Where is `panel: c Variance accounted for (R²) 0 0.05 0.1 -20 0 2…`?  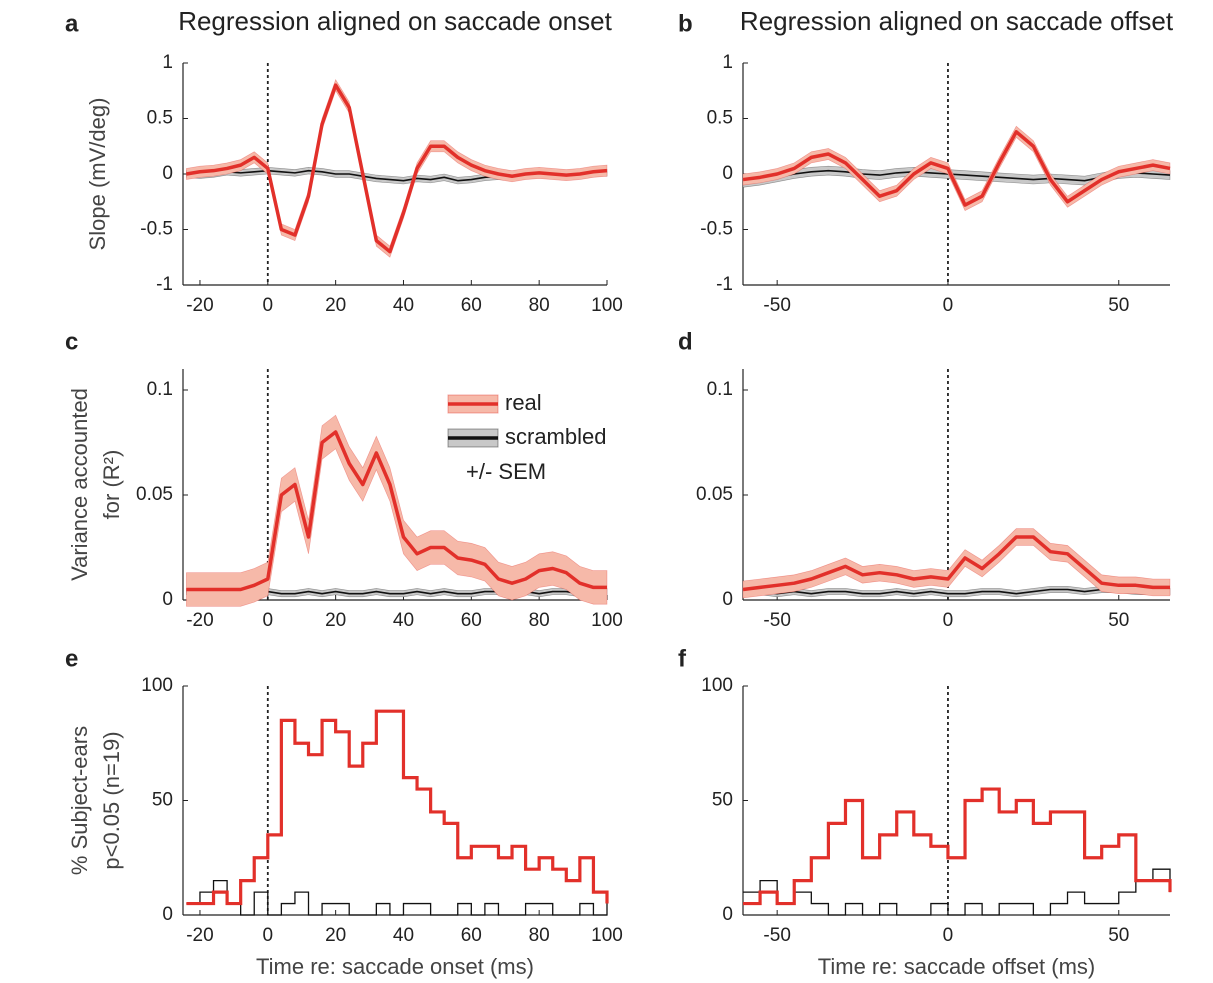
panel: c Variance accounted for (R²) 0 0.05 0.1 -20 0 2… is located at coordinates (344, 479).